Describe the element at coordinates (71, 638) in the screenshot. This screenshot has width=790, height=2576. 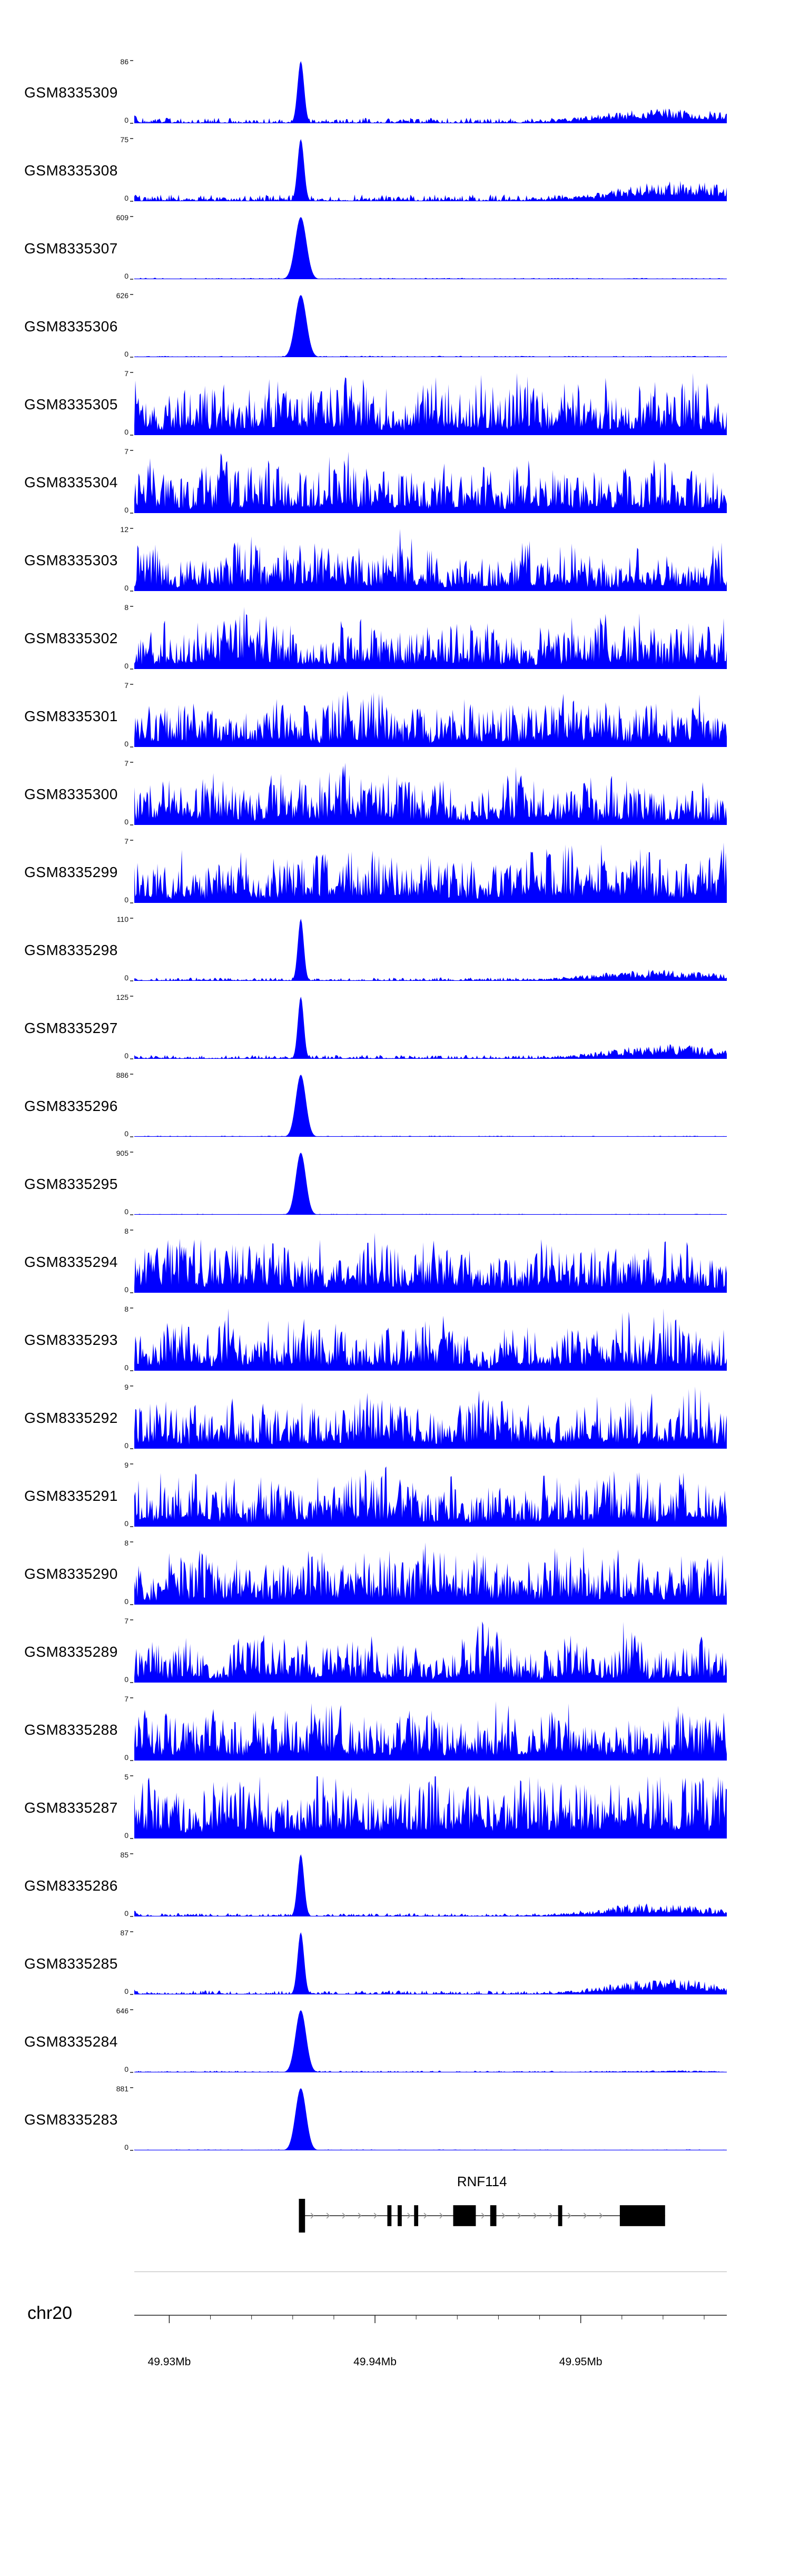
I see `track-label: GSM8335302` at that location.